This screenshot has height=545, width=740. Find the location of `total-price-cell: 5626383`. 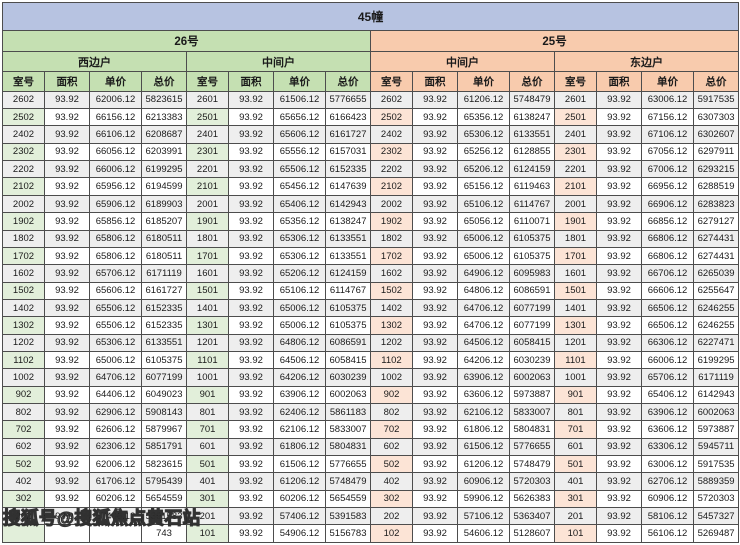

total-price-cell: 5626383 is located at coordinates (532, 499).